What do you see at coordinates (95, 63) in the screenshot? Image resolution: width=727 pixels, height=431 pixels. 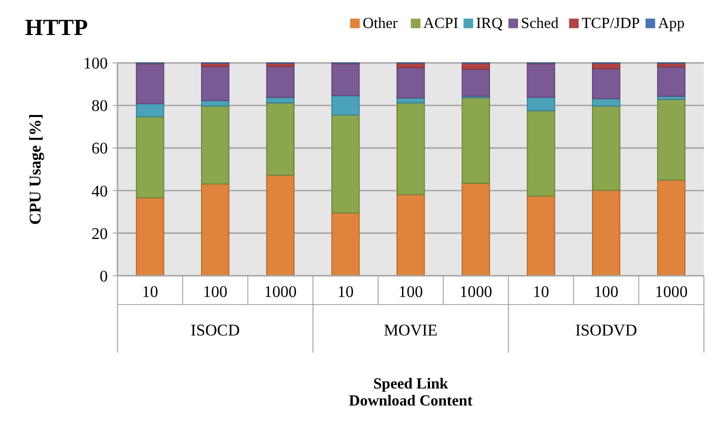 I see `y-tick-label: 100` at bounding box center [95, 63].